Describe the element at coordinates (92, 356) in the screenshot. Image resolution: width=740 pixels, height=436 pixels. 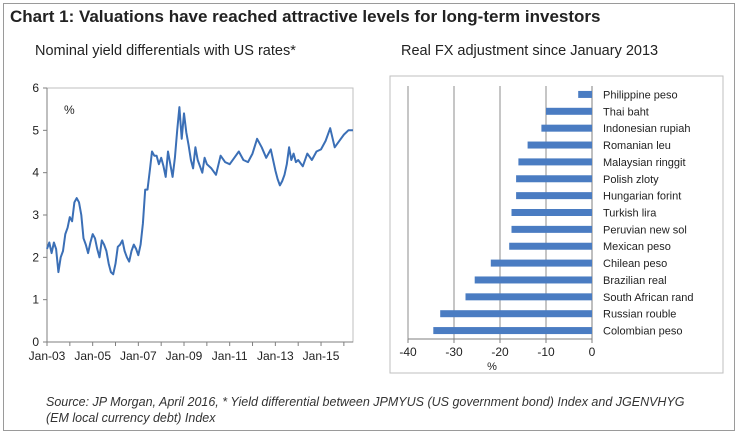
I see `x-tick-label: Jan-05` at that location.